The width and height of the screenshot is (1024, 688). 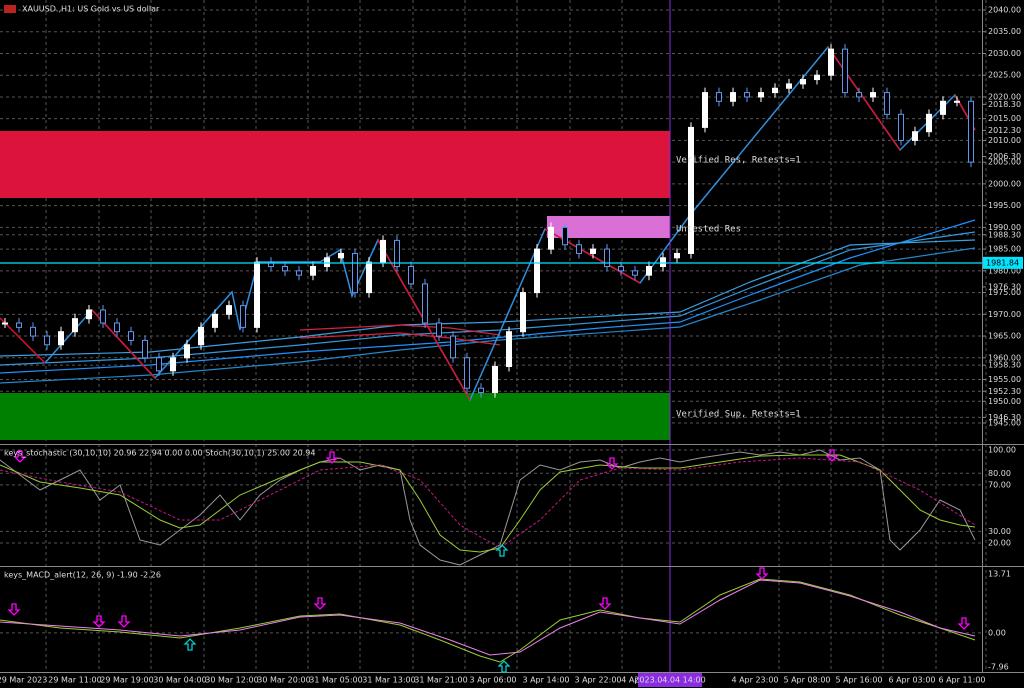 What do you see at coordinates (1004, 249) in the screenshot?
I see `price-label: 1985.00` at bounding box center [1004, 249].